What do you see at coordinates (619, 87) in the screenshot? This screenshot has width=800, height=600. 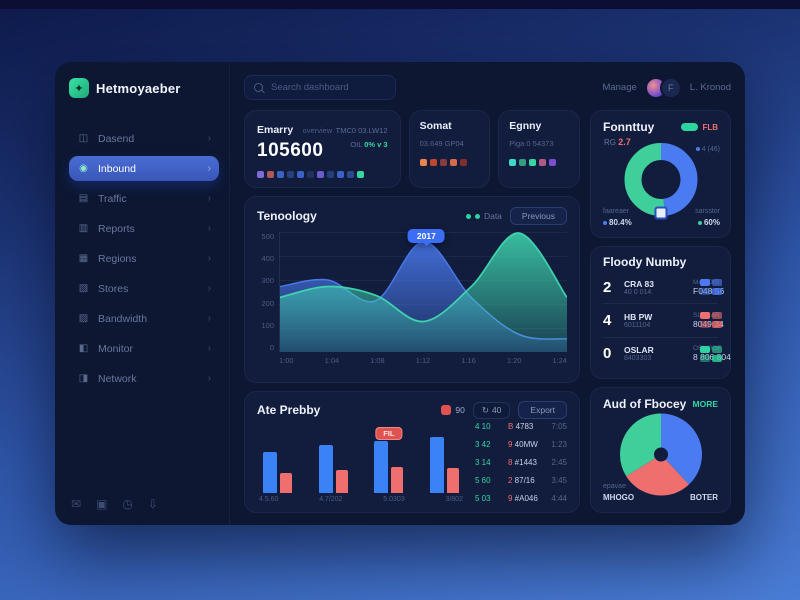 I see `manage-label: Manage` at bounding box center [619, 87].